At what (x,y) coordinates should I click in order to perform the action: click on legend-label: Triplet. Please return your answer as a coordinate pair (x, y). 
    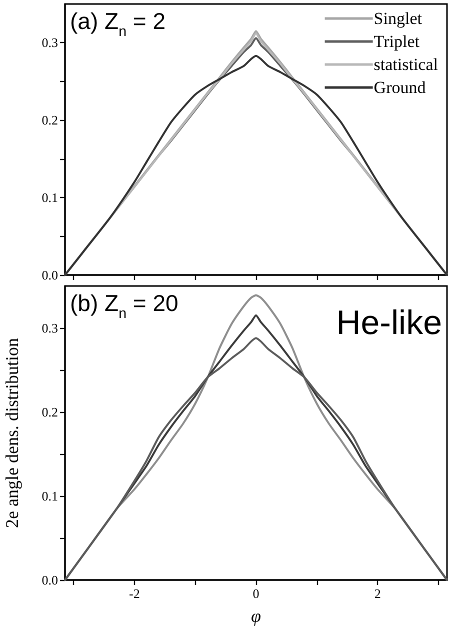
    Looking at the image, I should click on (397, 41).